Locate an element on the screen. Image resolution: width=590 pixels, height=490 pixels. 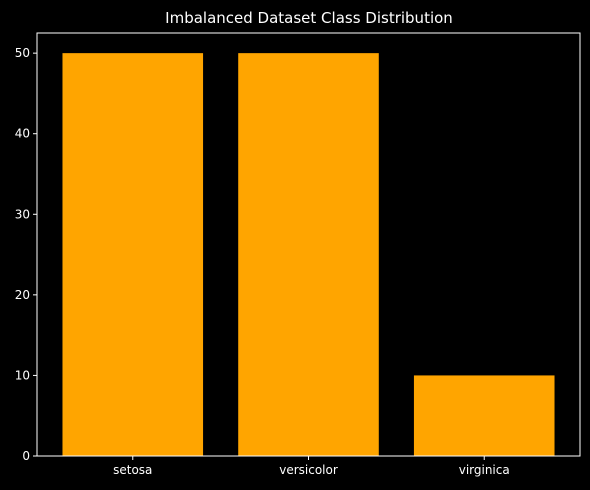
chart-title: Imbalanced Dataset Class Distribution is located at coordinates (309, 18).